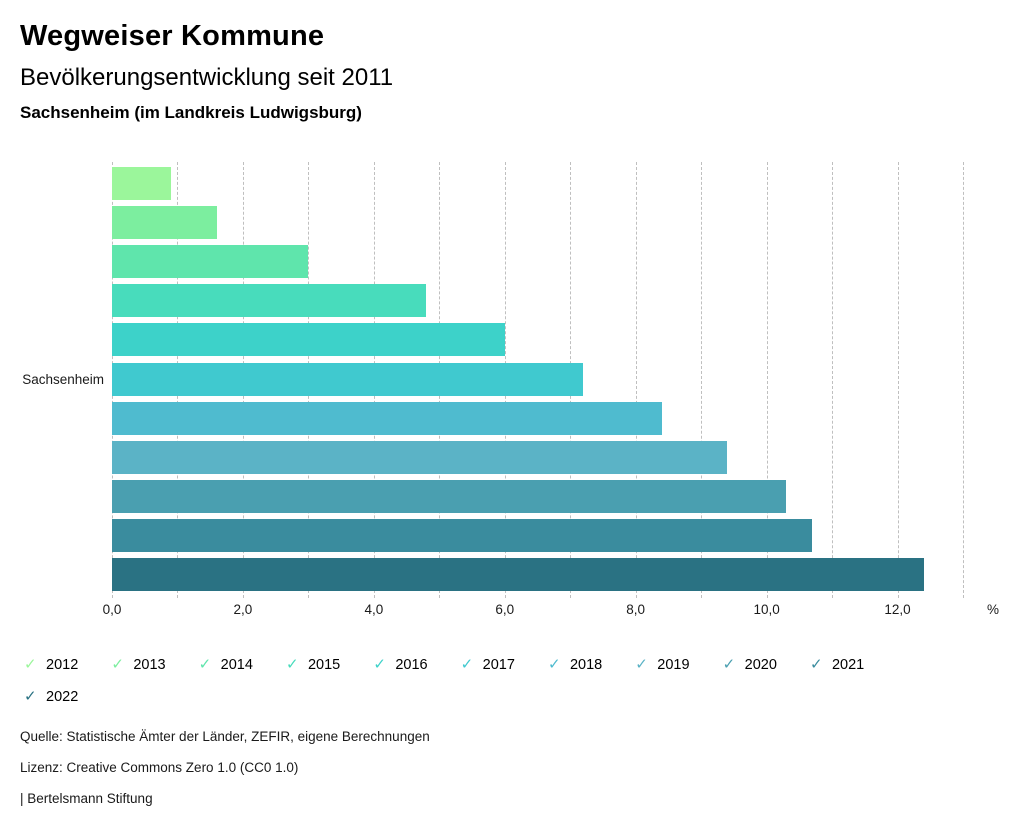 Image resolution: width=1024 pixels, height=831 pixels. What do you see at coordinates (63, 379) in the screenshot?
I see `y-axis-category-label: Sachsenheim` at bounding box center [63, 379].